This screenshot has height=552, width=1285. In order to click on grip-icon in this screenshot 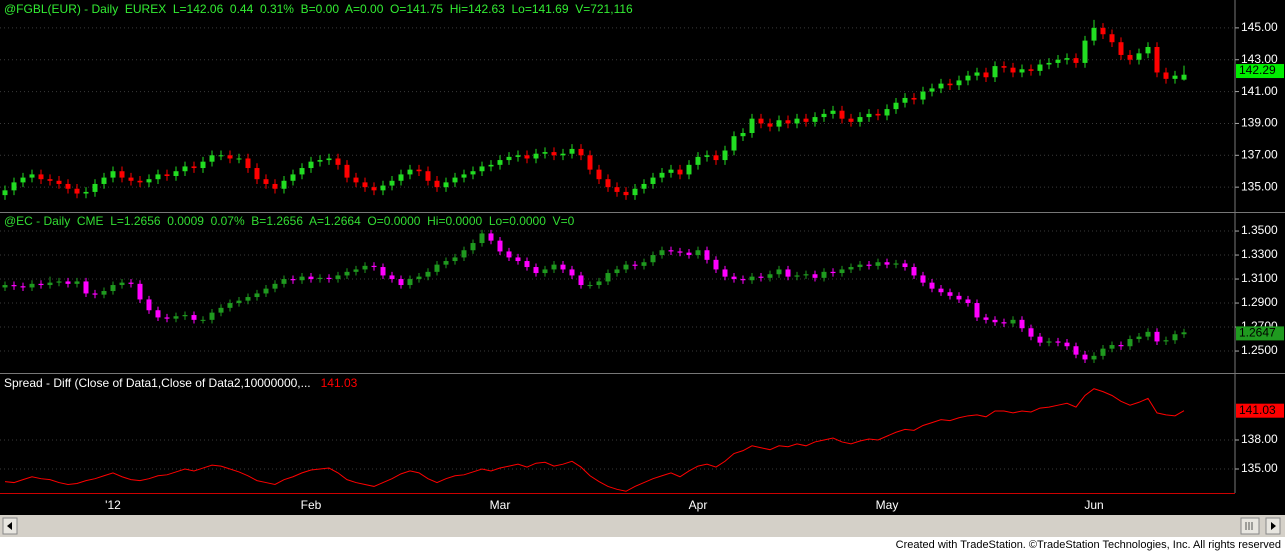, I will do `click(1249, 526)`.